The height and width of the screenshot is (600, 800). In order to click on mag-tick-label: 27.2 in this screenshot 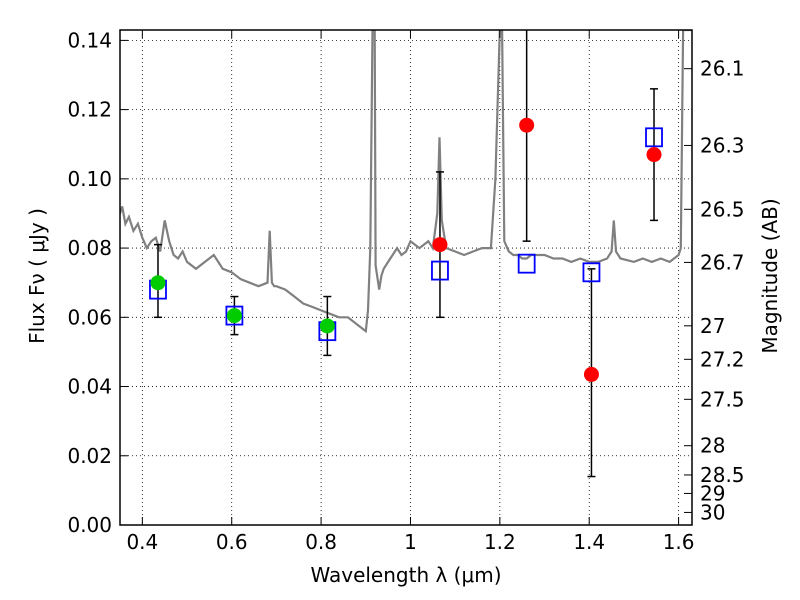, I will do `click(722, 359)`.